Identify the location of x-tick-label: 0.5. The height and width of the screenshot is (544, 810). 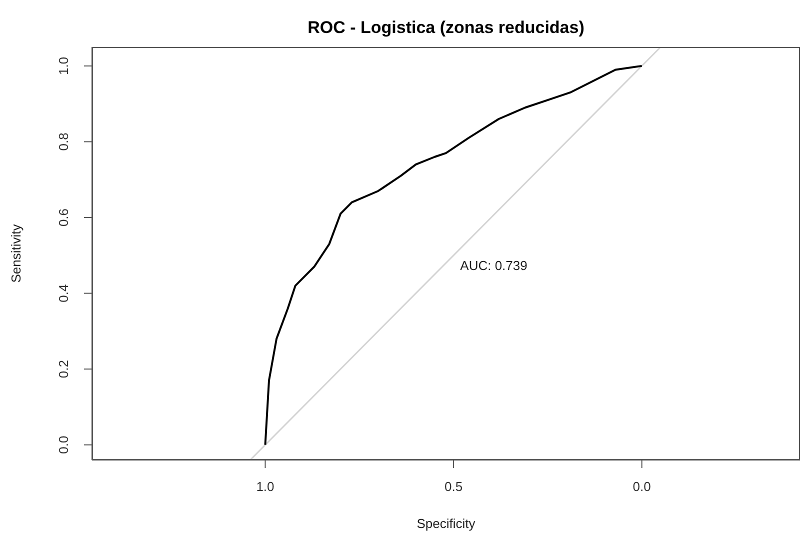
(453, 486).